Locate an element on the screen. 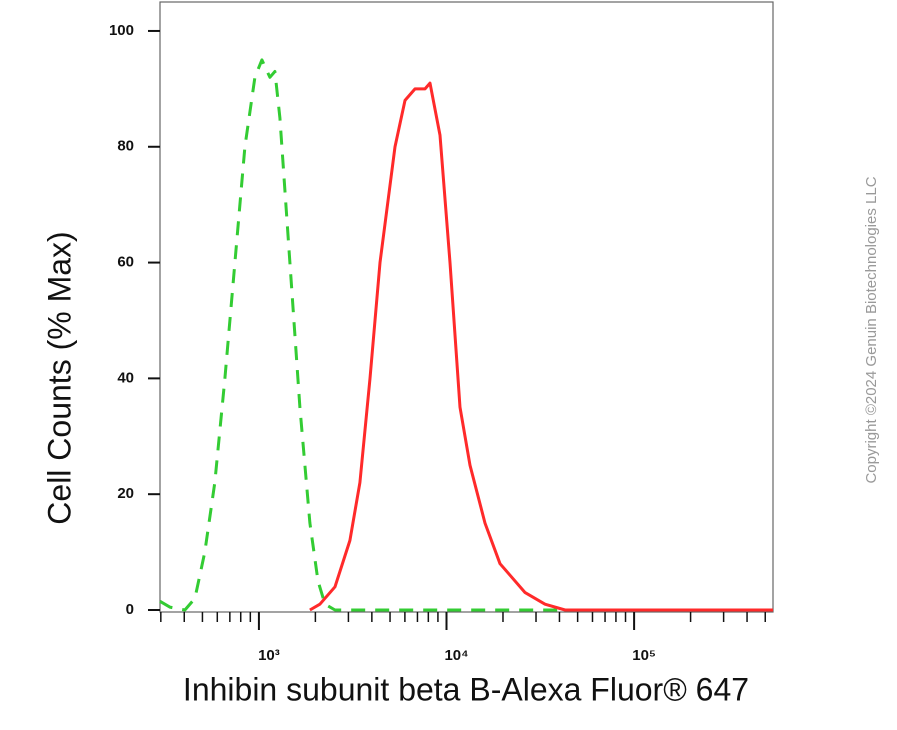  y-tick-label: 60 is located at coordinates (125, 262).